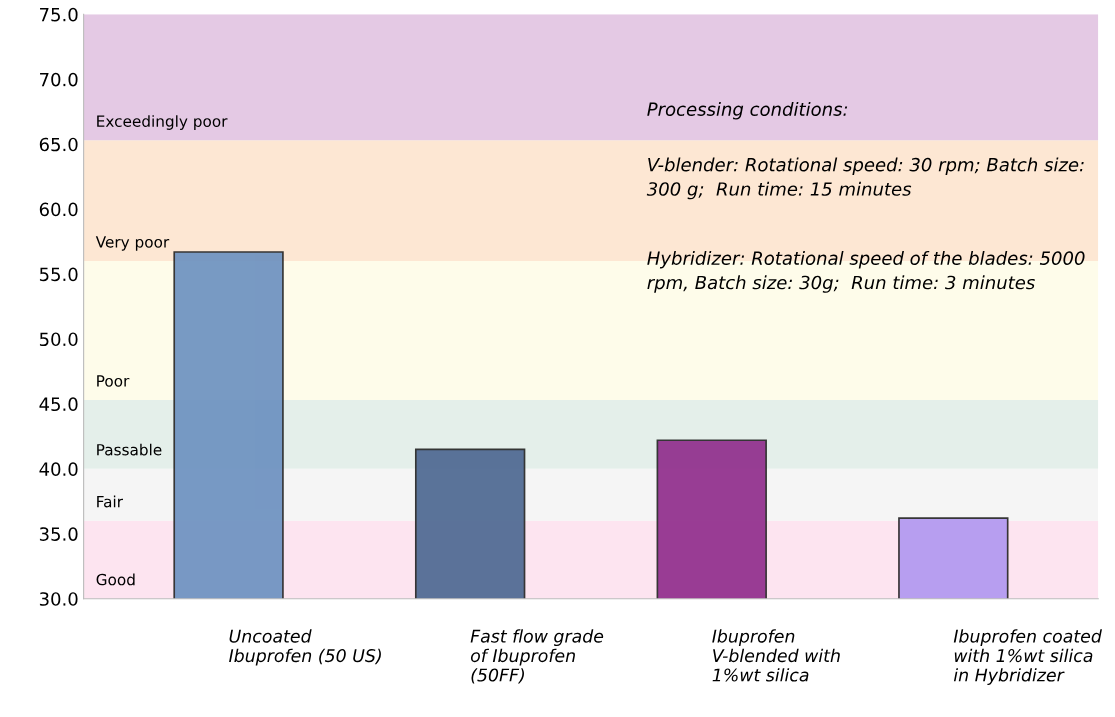  I want to click on x-tick-label: Ibuprofen coated with 1%wt silica in Hybridizer, so click(1027, 657).